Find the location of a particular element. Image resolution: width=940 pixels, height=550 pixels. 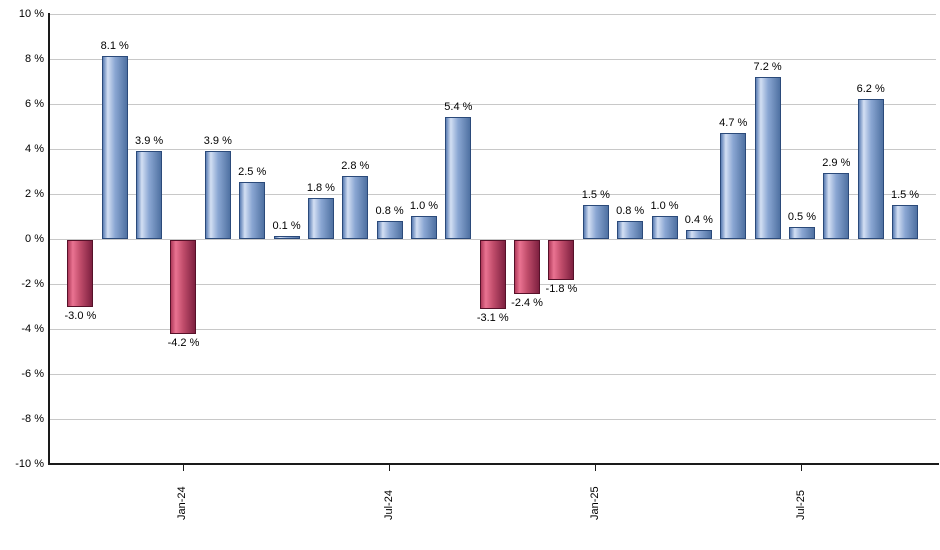

bar-value-label: 4.7 % is located at coordinates (733, 122).